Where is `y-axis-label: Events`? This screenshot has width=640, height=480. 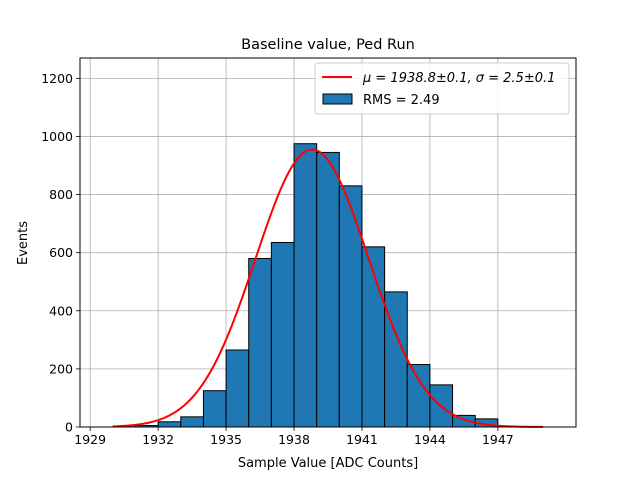 y-axis-label: Events is located at coordinates (23, 243).